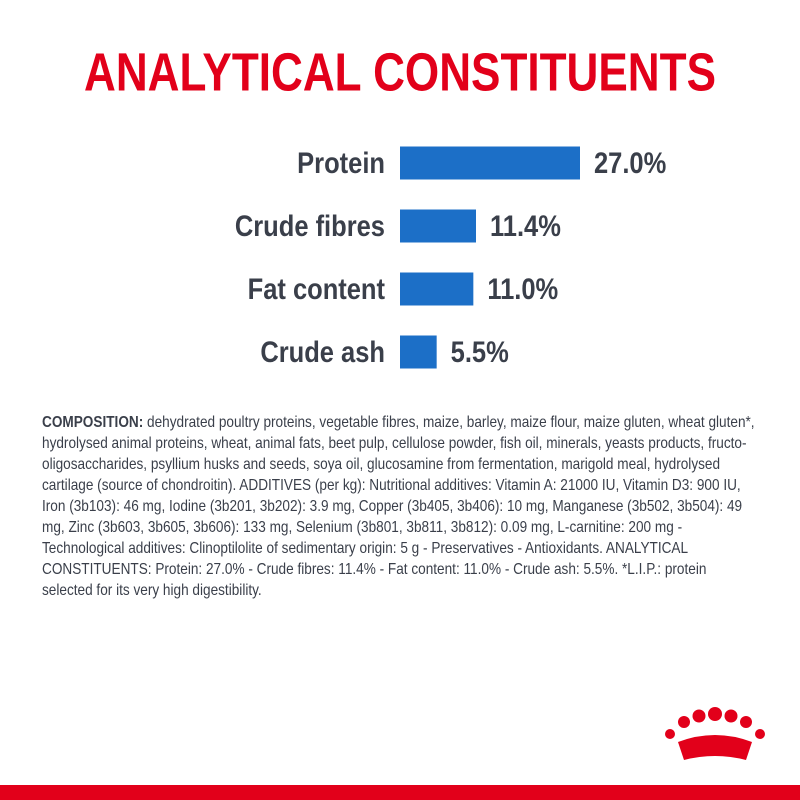 The width and height of the screenshot is (800, 800). Describe the element at coordinates (630, 162) in the screenshot. I see `value-label: 27.0%` at that location.